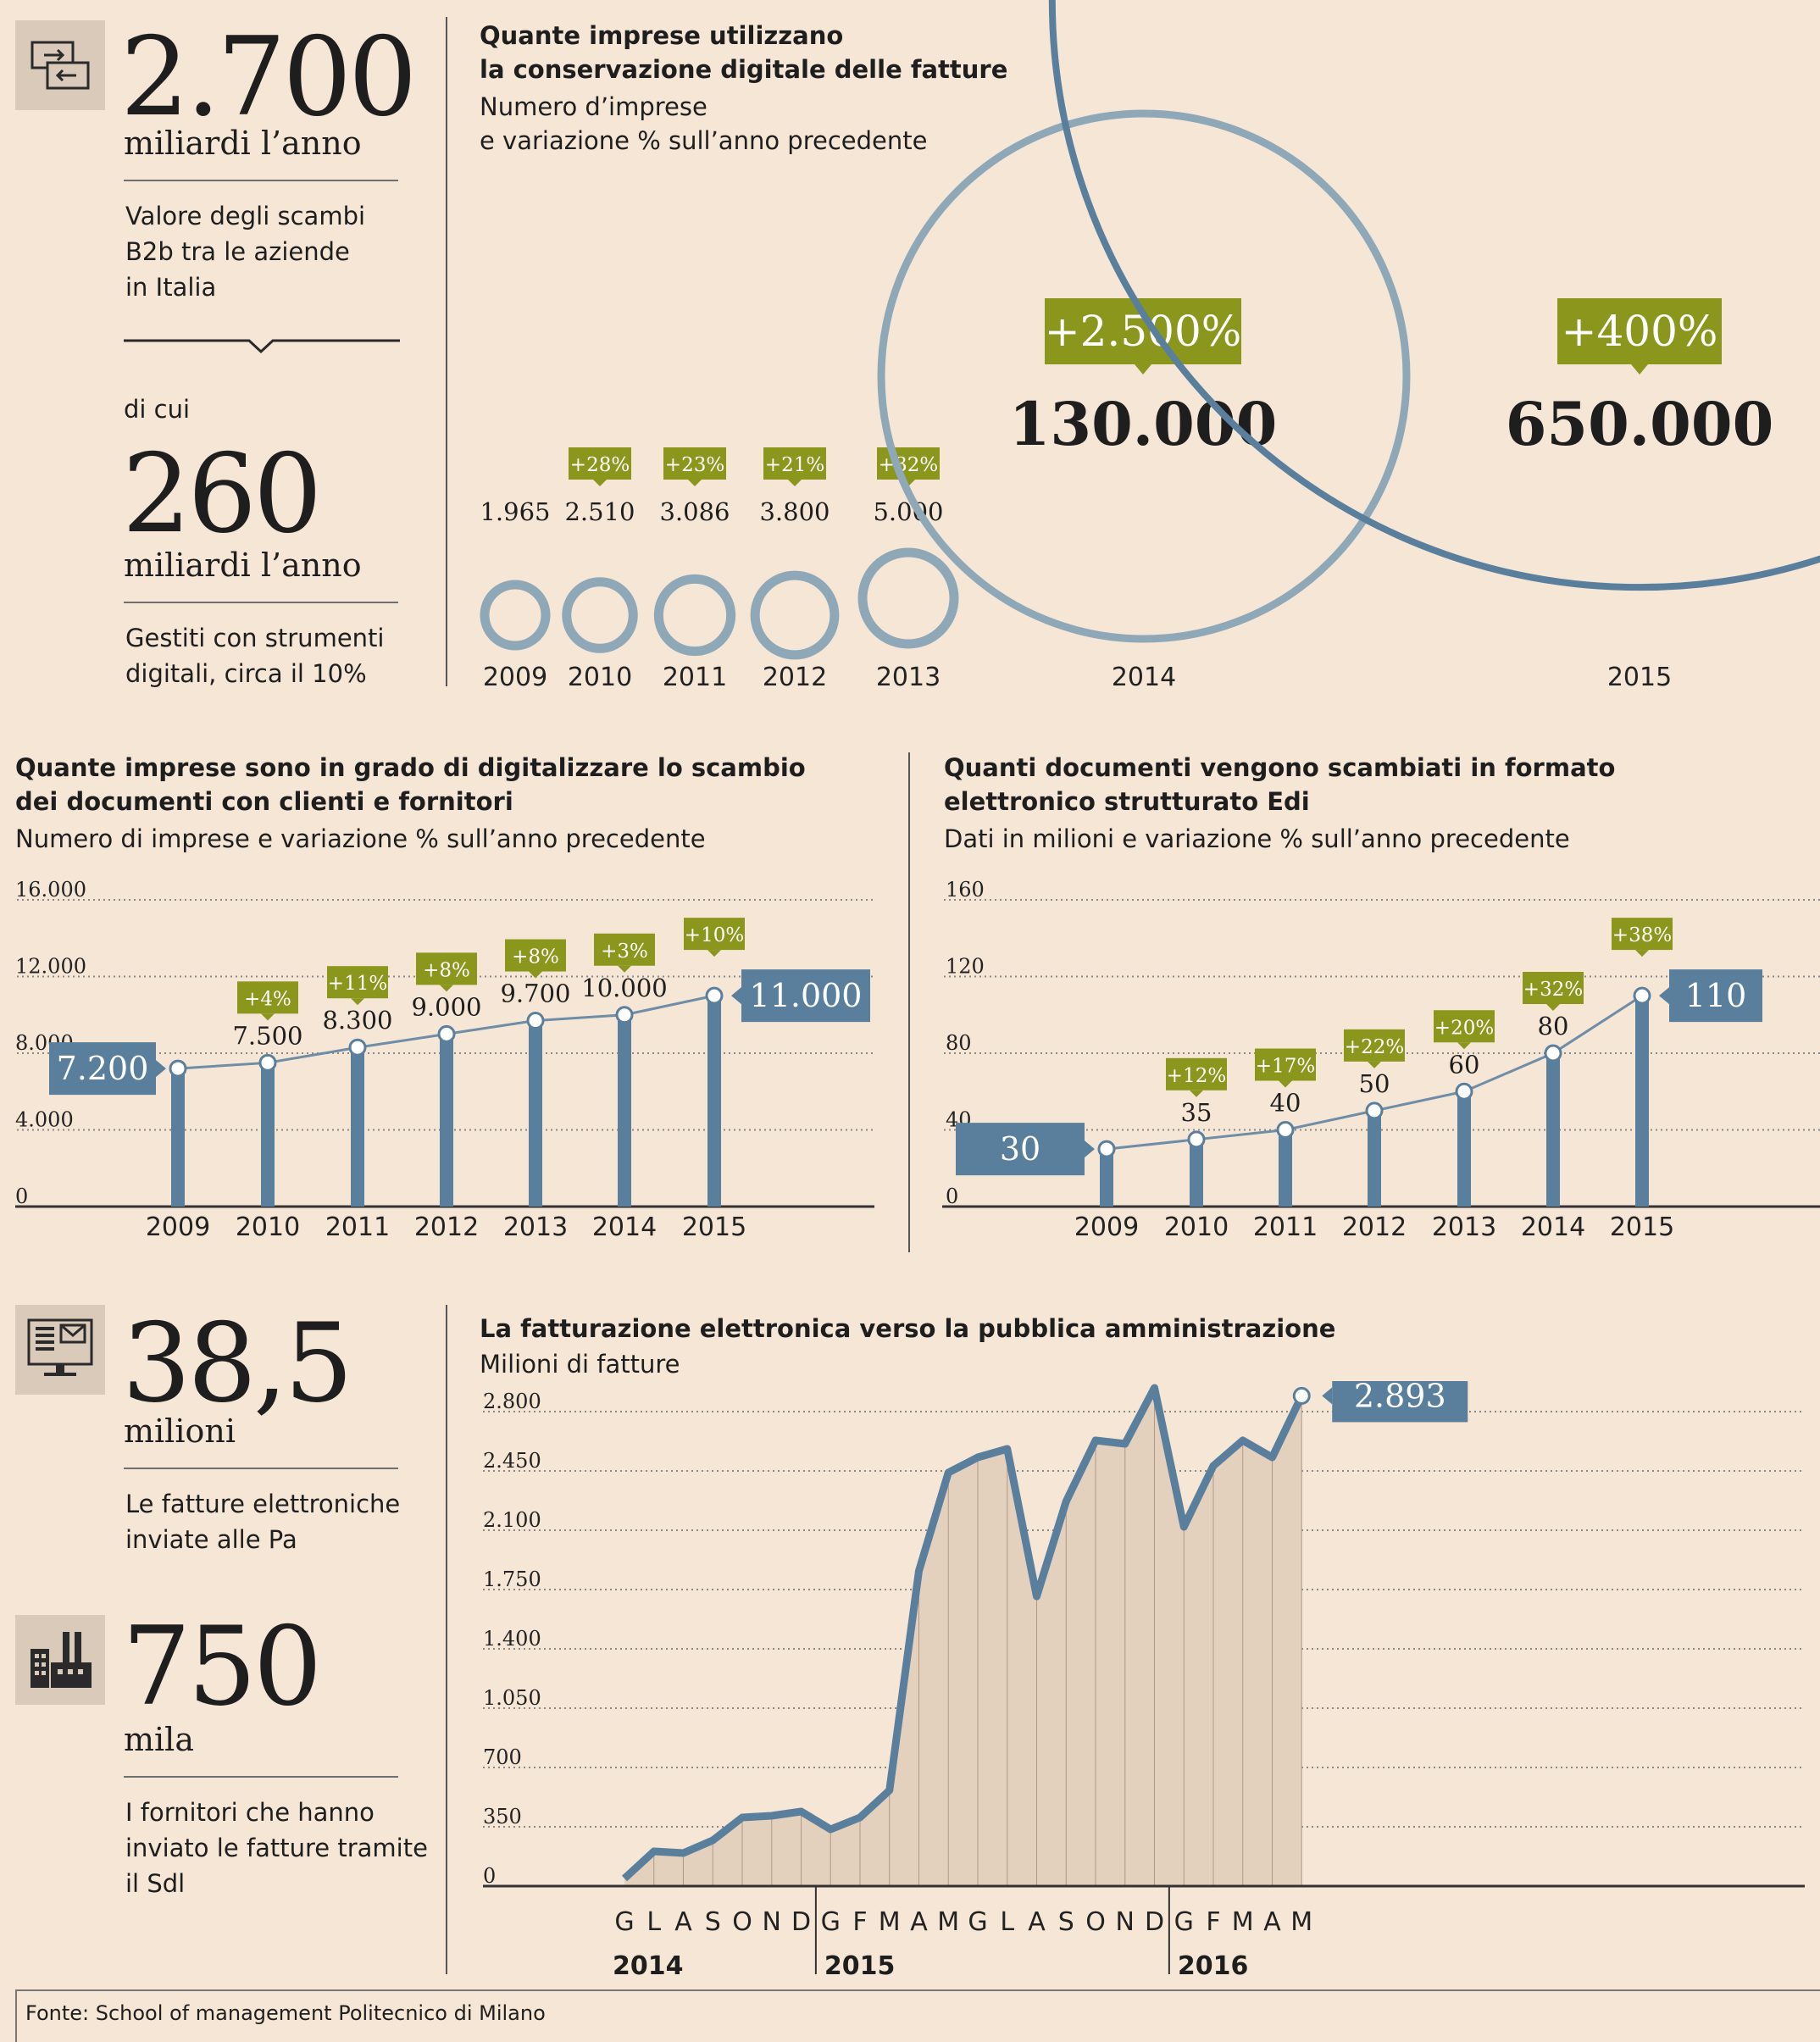  What do you see at coordinates (1107, 1227) in the screenshot?
I see `x-tick-label: 2009` at bounding box center [1107, 1227].